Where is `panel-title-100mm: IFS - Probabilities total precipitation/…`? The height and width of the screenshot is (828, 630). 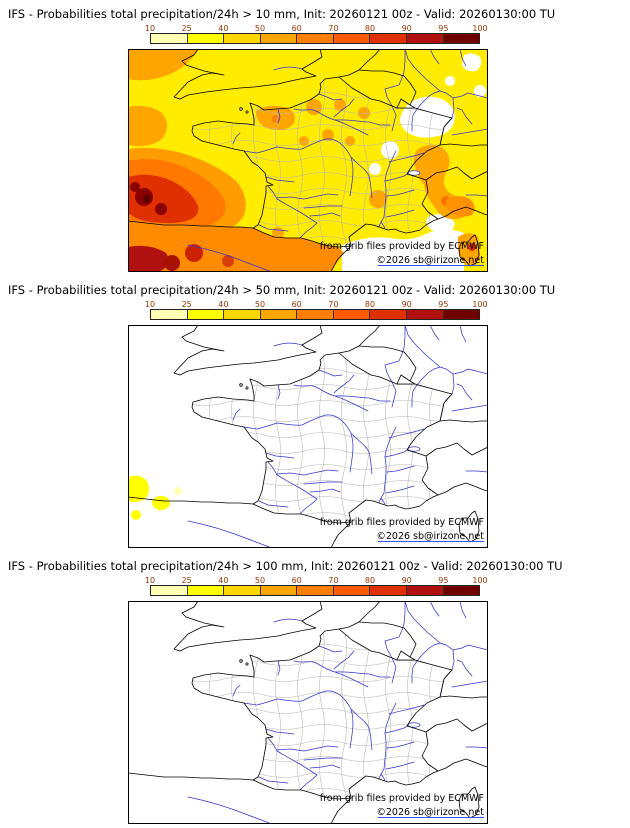
panel-title-100mm: IFS - Probabilities total precipitation/… is located at coordinates (285, 566).